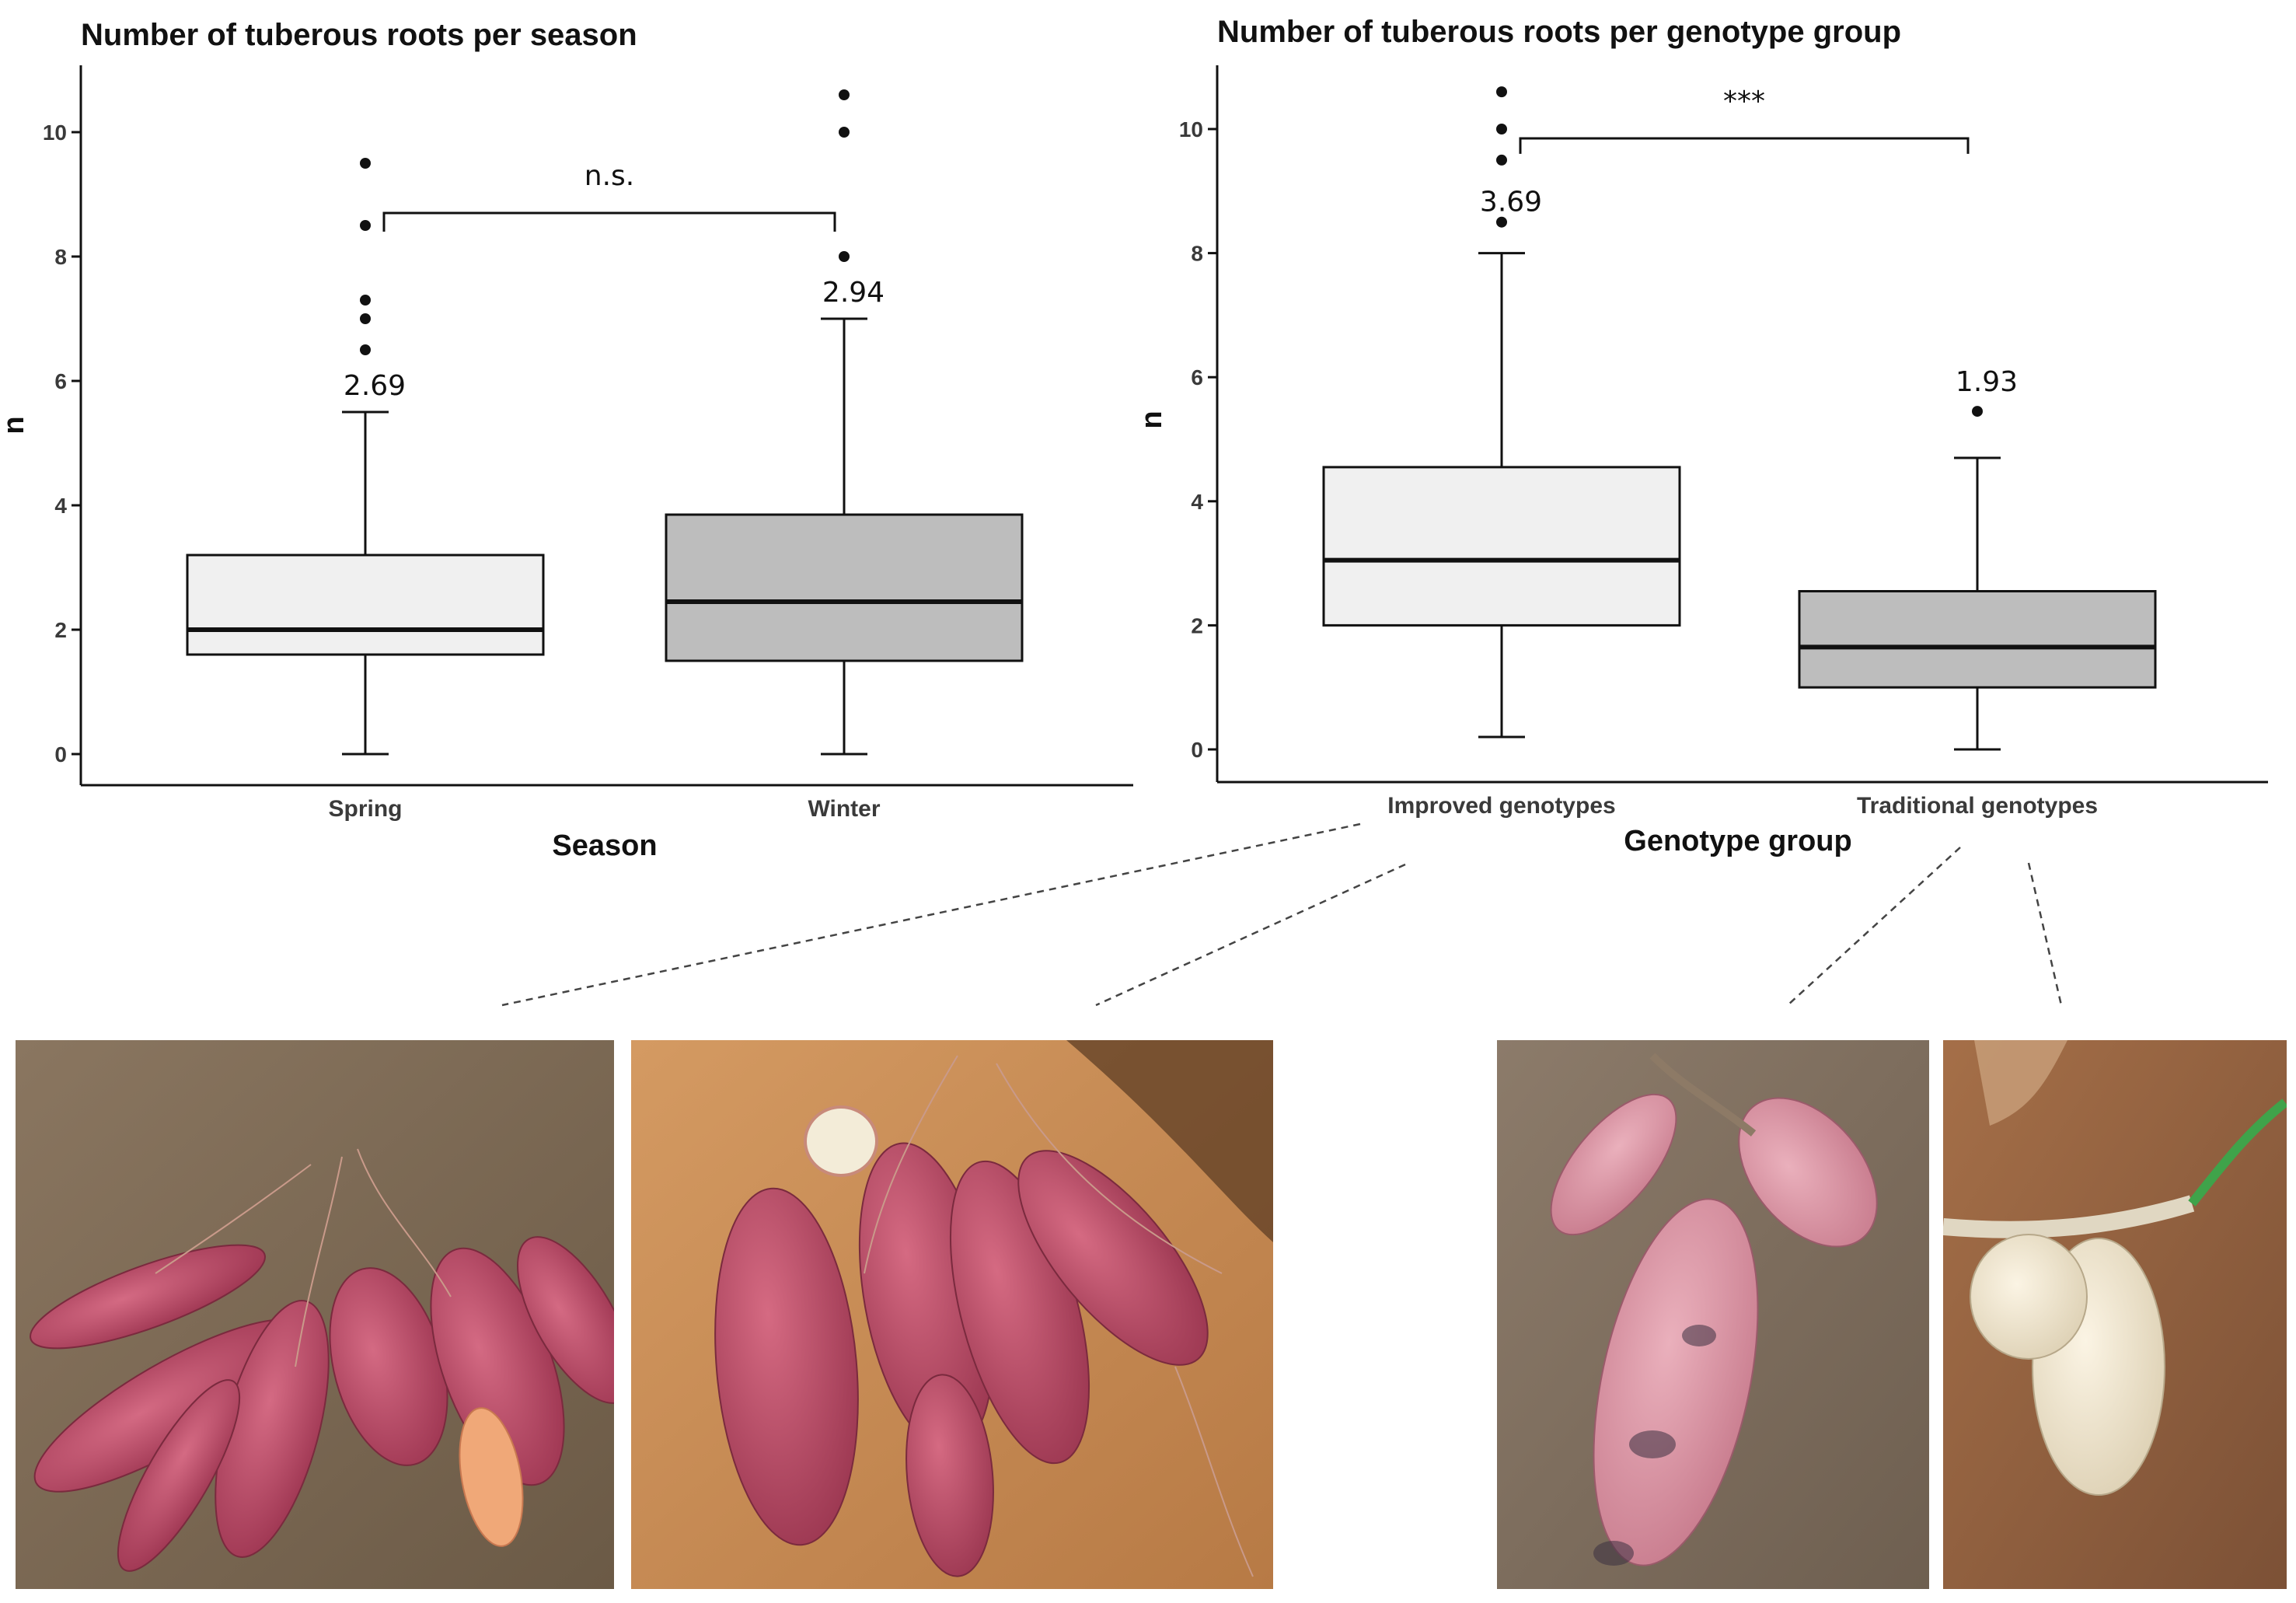  I want to click on x-category-label: Traditional genotypes, so click(1977, 806).